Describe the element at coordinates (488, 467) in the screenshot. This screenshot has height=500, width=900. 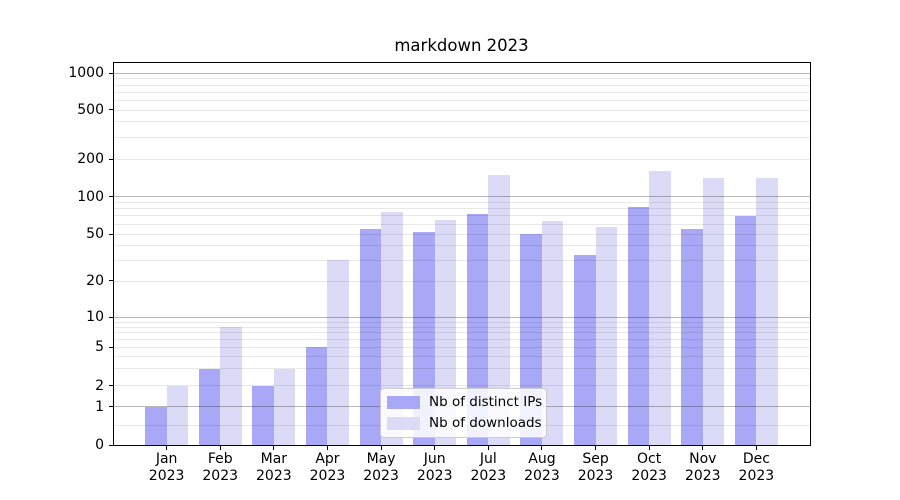
I see `x-tick-label-jul: Jul 2023` at that location.